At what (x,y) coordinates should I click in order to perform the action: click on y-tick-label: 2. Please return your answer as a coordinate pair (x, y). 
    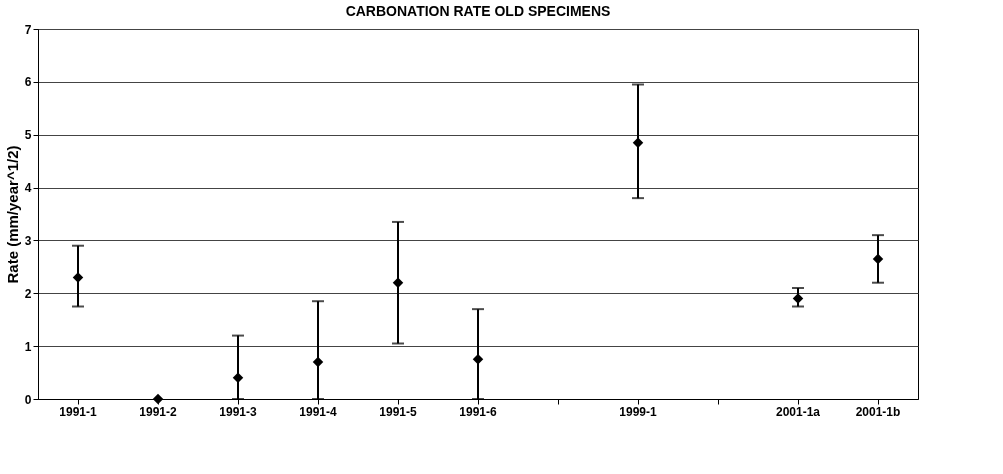
    Looking at the image, I should click on (28, 293).